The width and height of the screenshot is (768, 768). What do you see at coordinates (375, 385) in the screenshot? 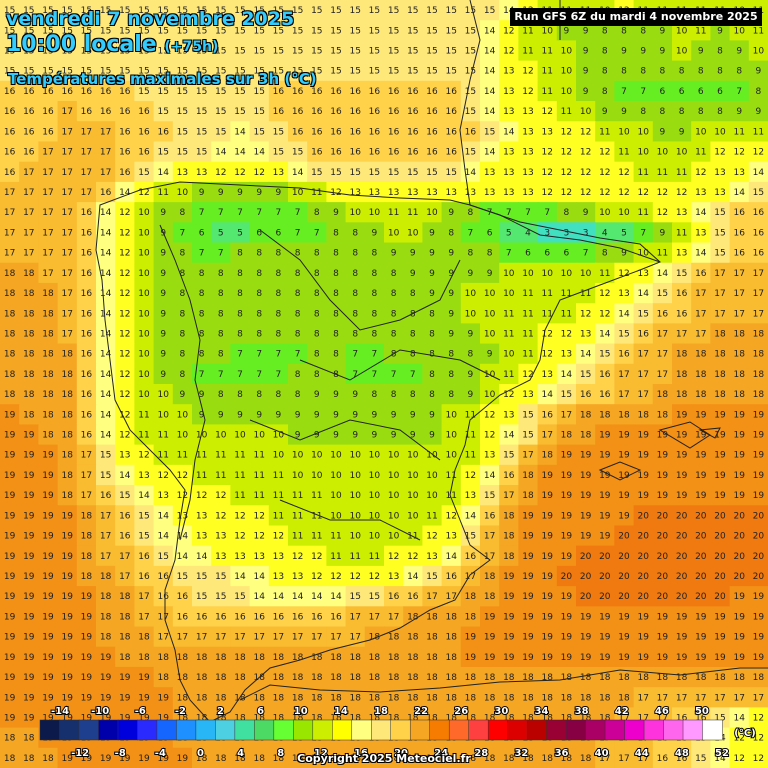
I see `province-borders` at bounding box center [375, 385].